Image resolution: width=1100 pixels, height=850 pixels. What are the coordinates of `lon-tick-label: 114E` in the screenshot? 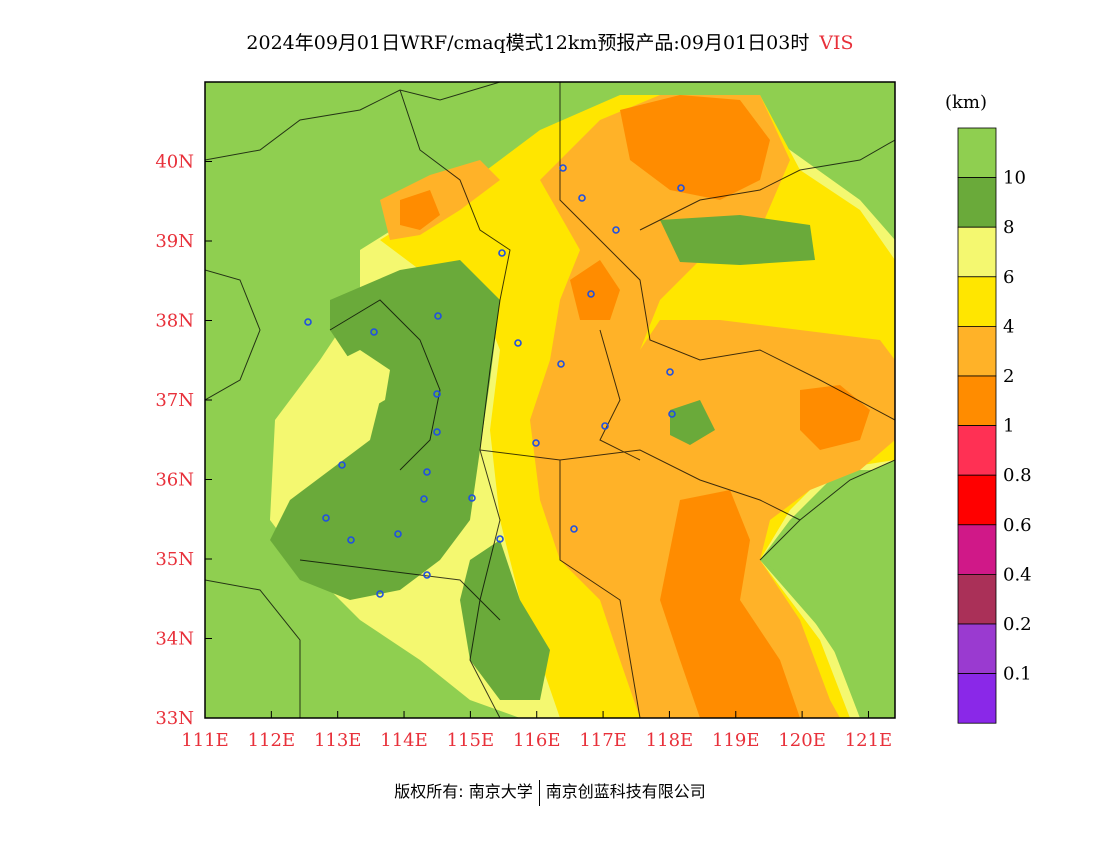 It's located at (404, 740).